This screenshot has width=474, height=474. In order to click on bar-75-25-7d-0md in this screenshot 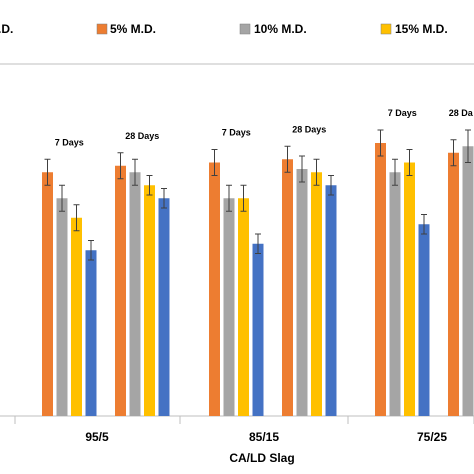, I will do `click(424, 320)`.